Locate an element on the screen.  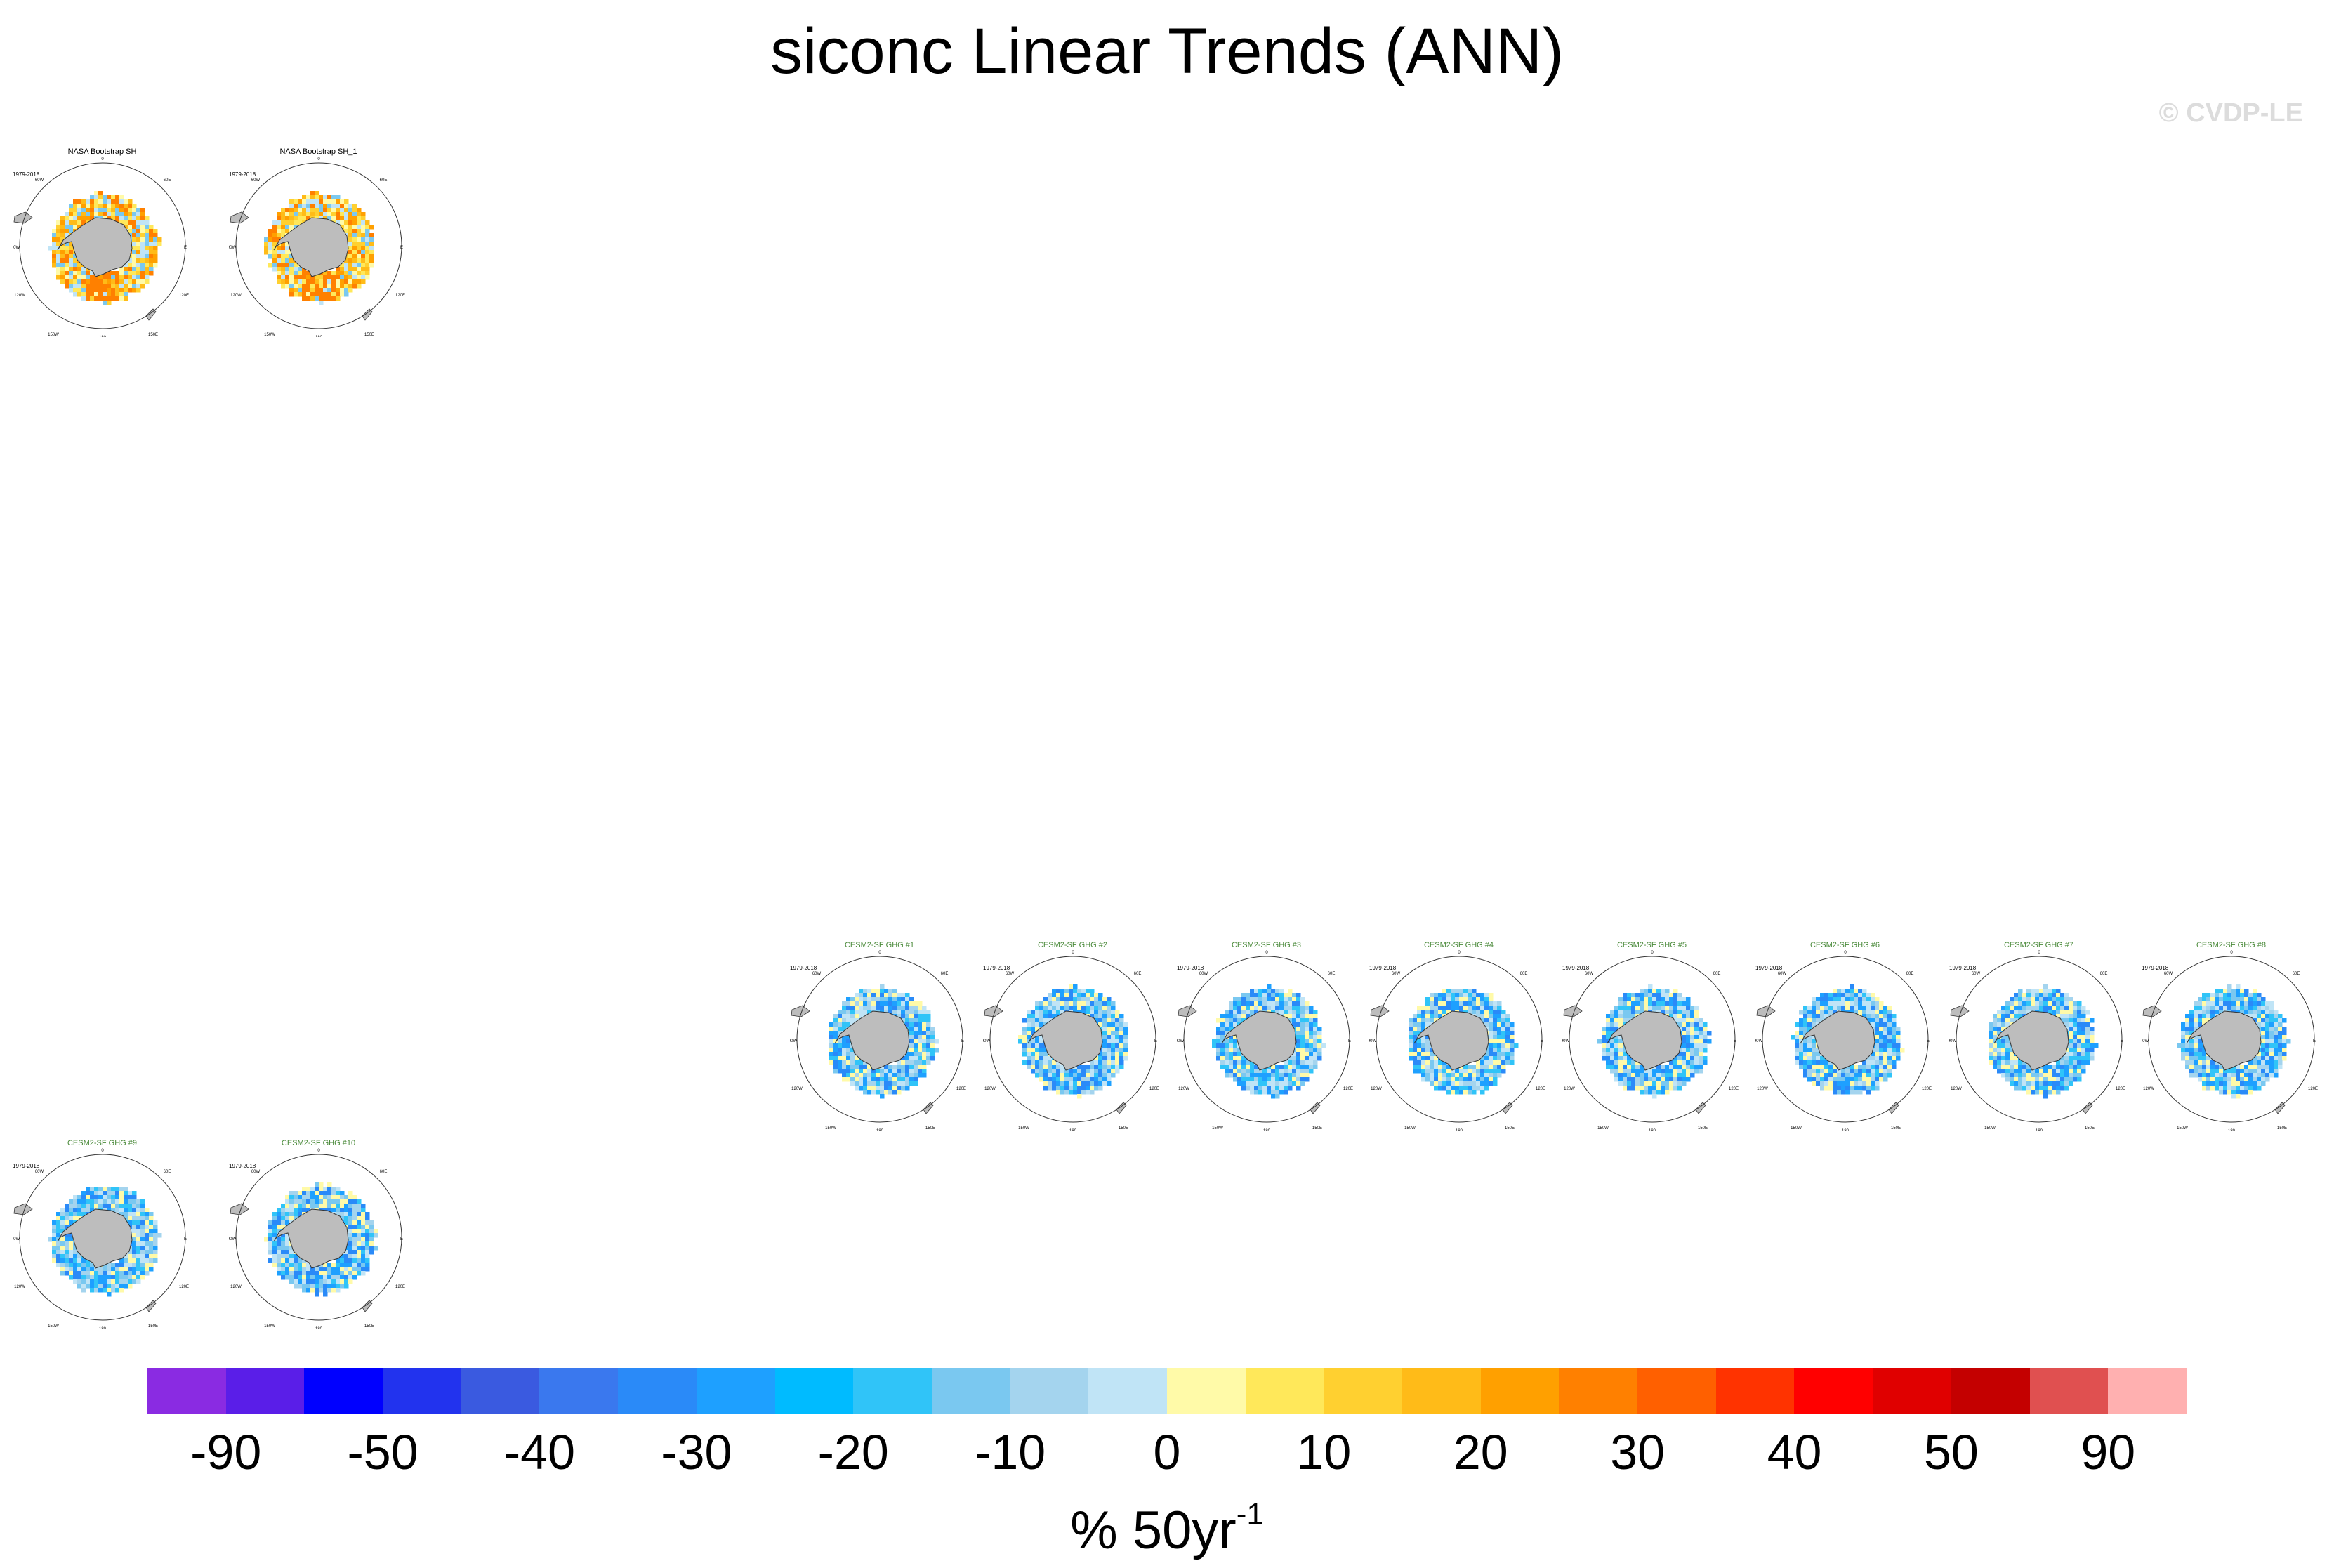
colorbar-tick-label: 50 is located at coordinates (1951, 1452).